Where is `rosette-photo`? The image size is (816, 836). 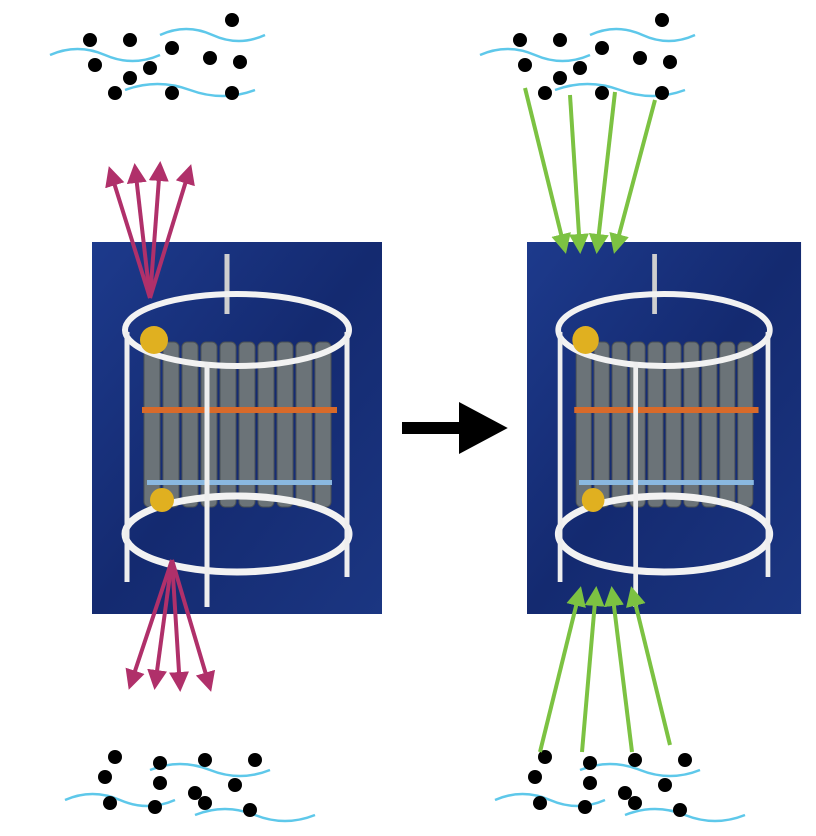 rosette-photo is located at coordinates (664, 428).